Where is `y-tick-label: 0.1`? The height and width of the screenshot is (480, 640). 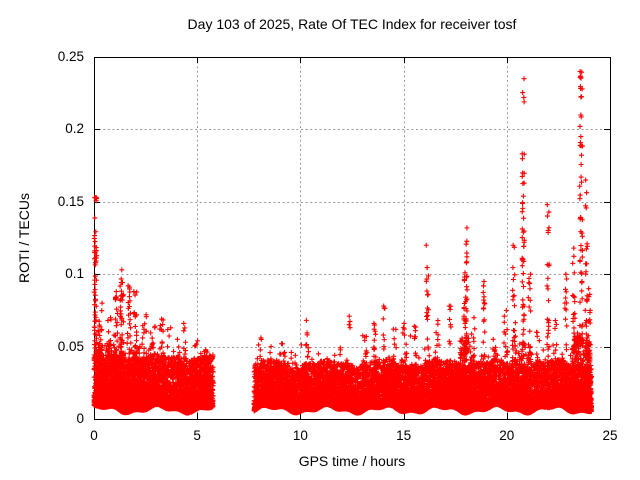 y-tick-label: 0.1 is located at coordinates (74, 274).